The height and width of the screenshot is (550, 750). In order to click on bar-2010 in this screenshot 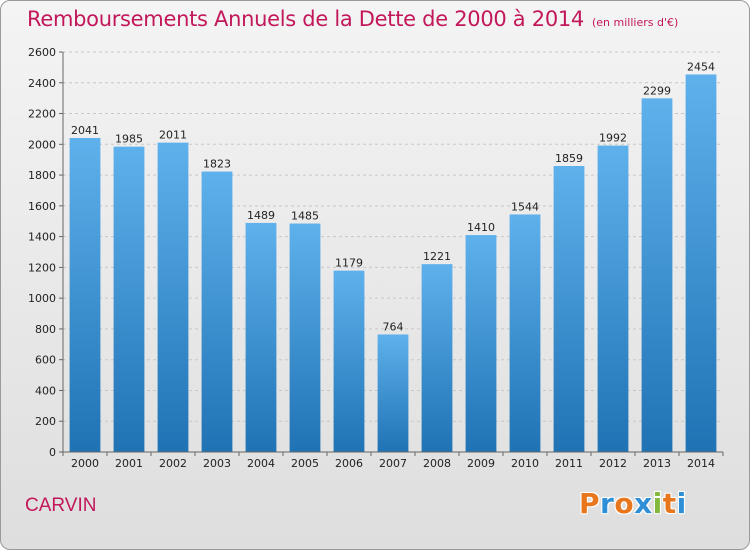, I will do `click(525, 333)`.